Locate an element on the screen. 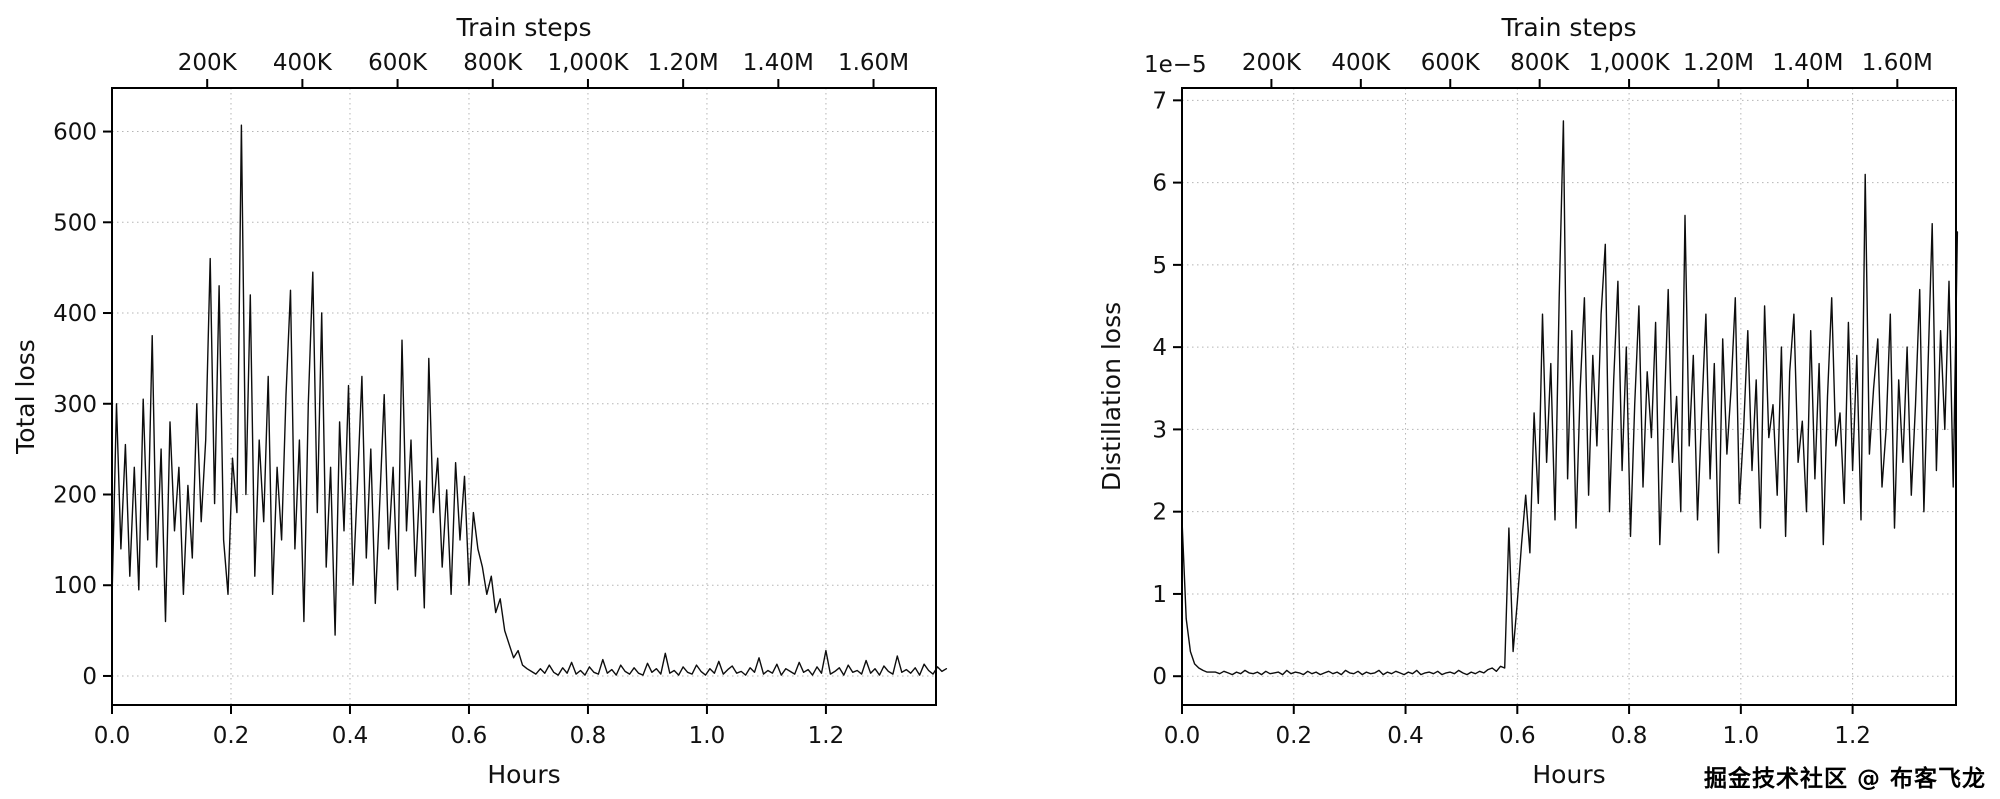 Image resolution: width=2000 pixels, height=799 pixels. y-tick-label: 4 is located at coordinates (1159, 348).